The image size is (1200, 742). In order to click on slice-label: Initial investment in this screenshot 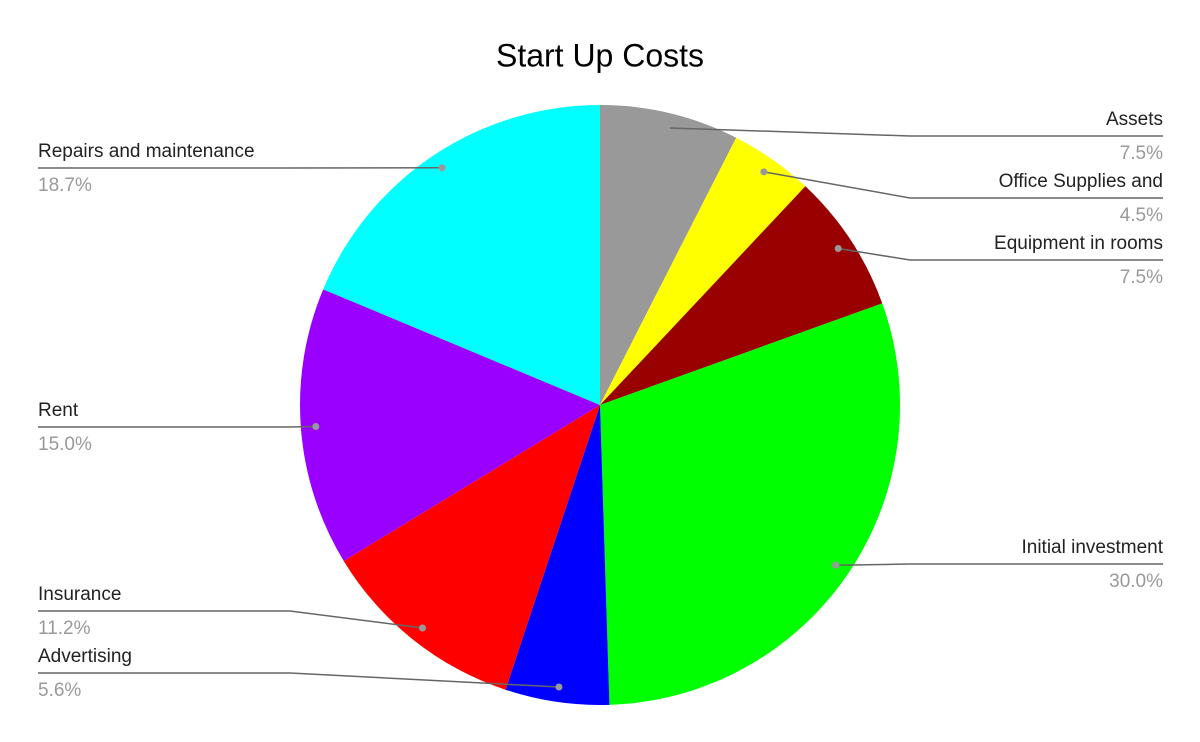, I will do `click(1092, 547)`.